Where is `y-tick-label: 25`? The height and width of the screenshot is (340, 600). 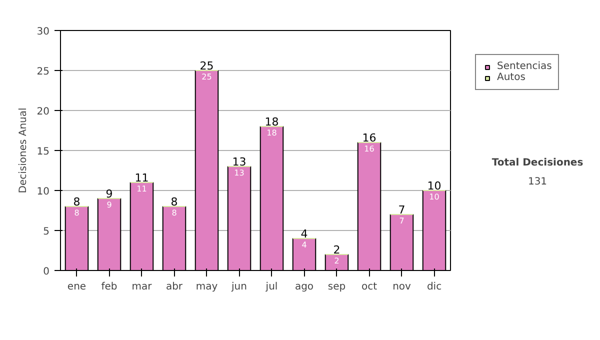
y-tick-label: 25 is located at coordinates (43, 72).